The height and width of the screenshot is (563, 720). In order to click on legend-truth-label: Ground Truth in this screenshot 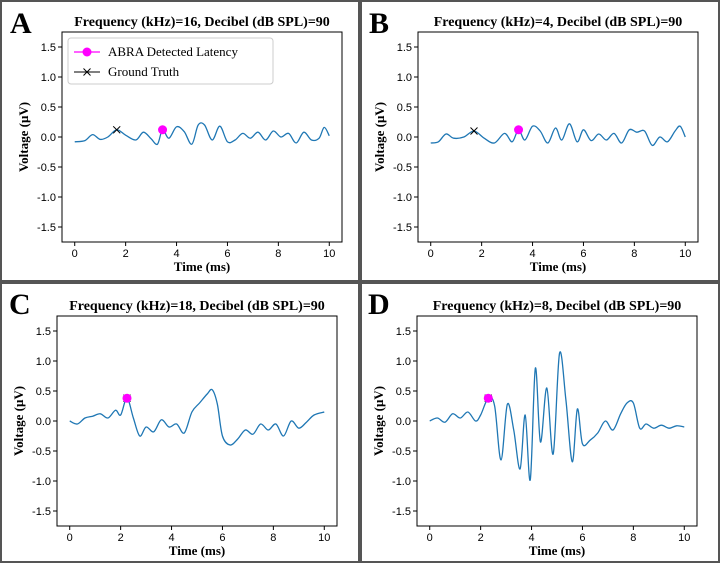, I will do `click(144, 71)`.